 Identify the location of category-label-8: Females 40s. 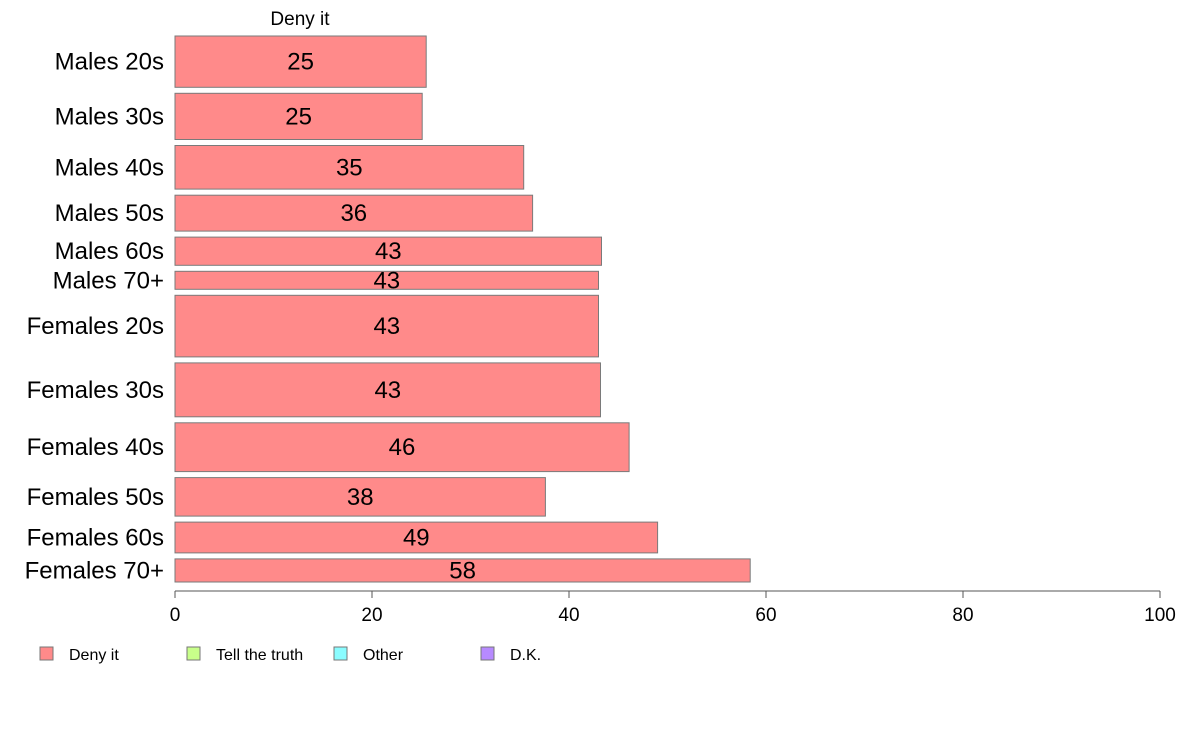
(95, 447).